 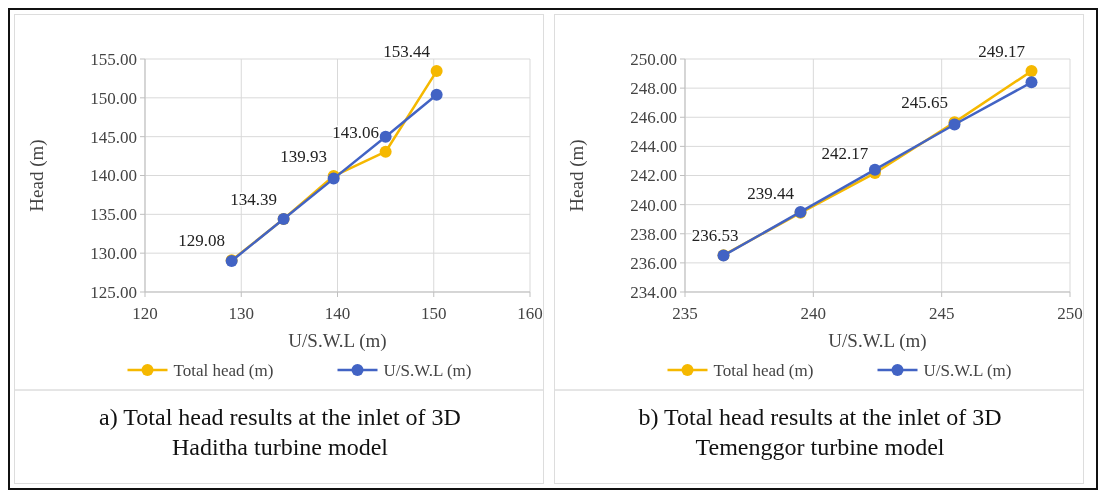 What do you see at coordinates (113, 254) in the screenshot?
I see `y-tick-label: 130.00` at bounding box center [113, 254].